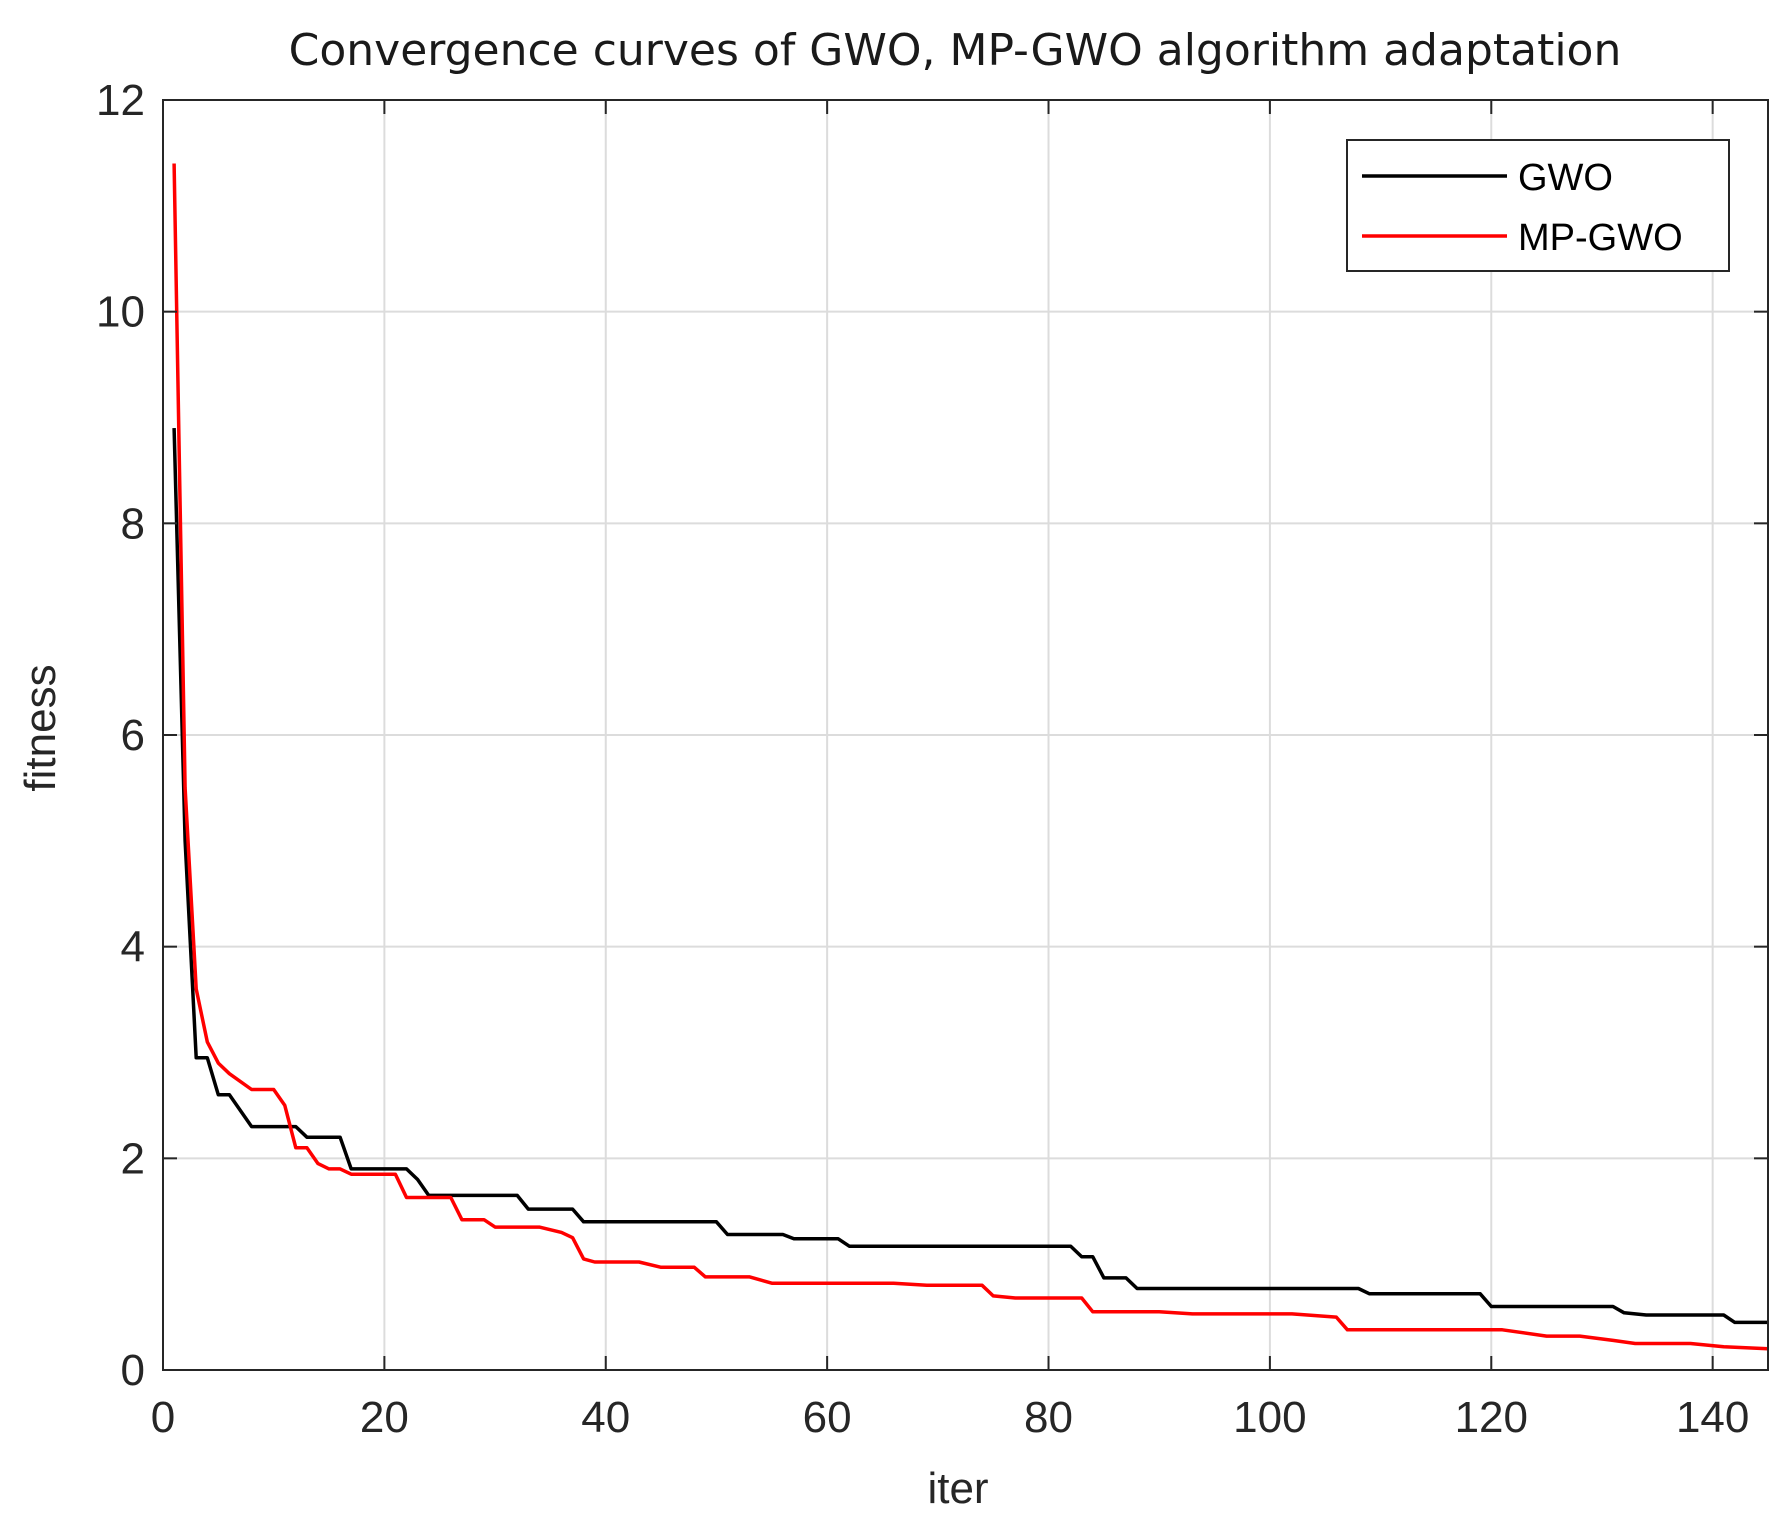 Image resolution: width=1781 pixels, height=1520 pixels. I want to click on legend-box, so click(1538, 205).